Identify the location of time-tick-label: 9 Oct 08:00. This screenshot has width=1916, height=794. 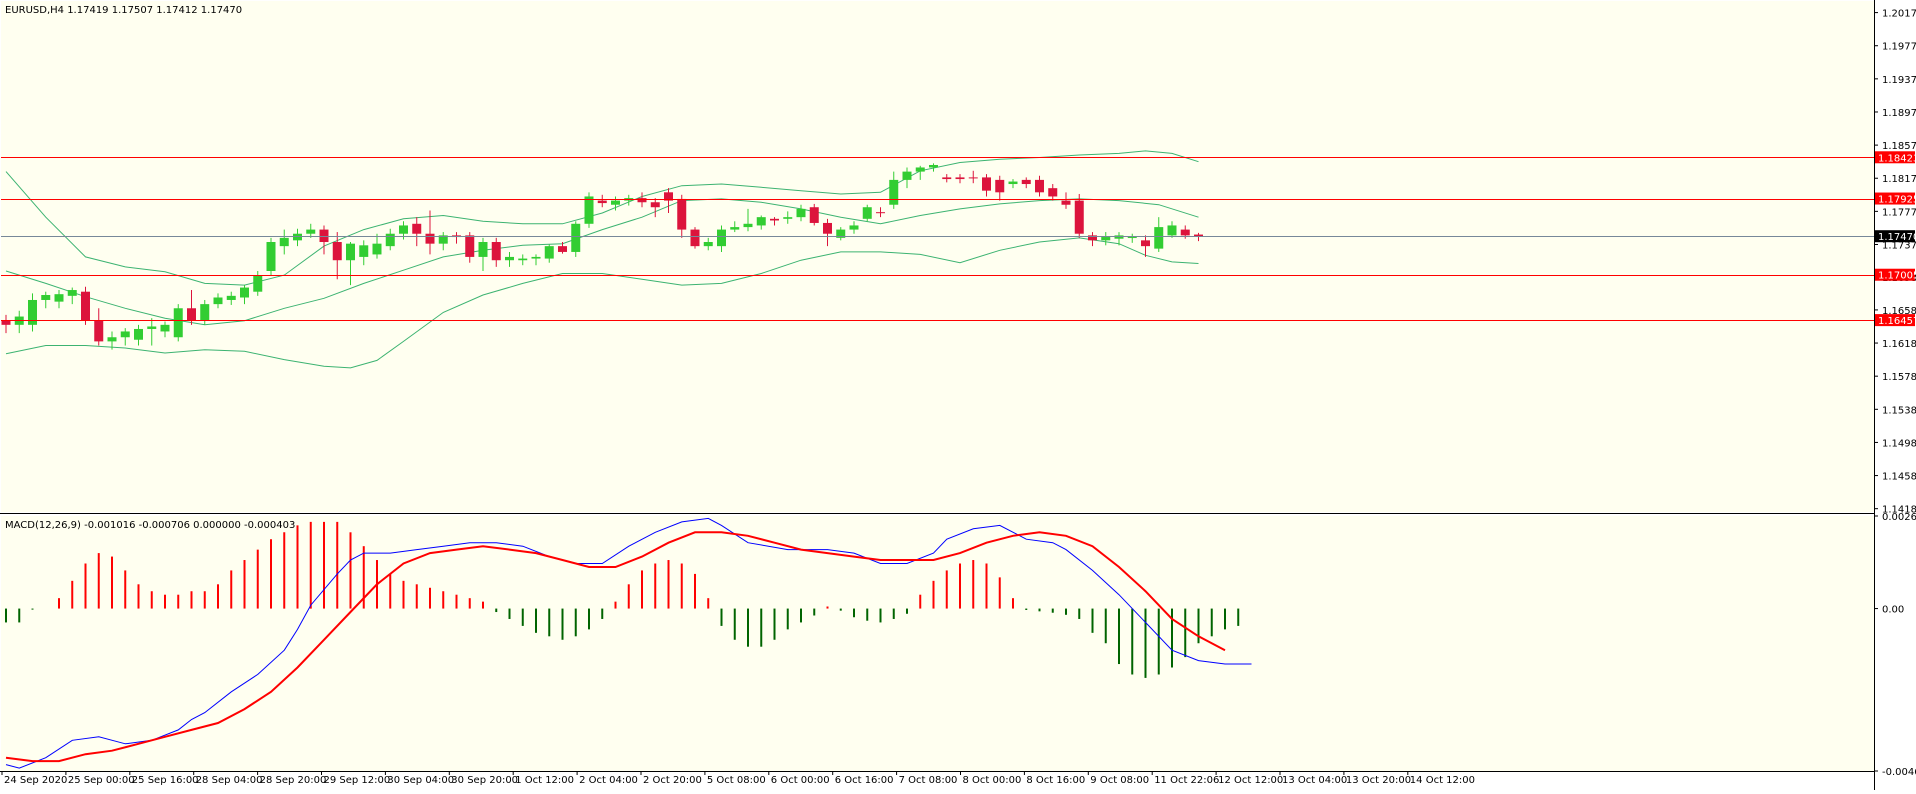
(1119, 780).